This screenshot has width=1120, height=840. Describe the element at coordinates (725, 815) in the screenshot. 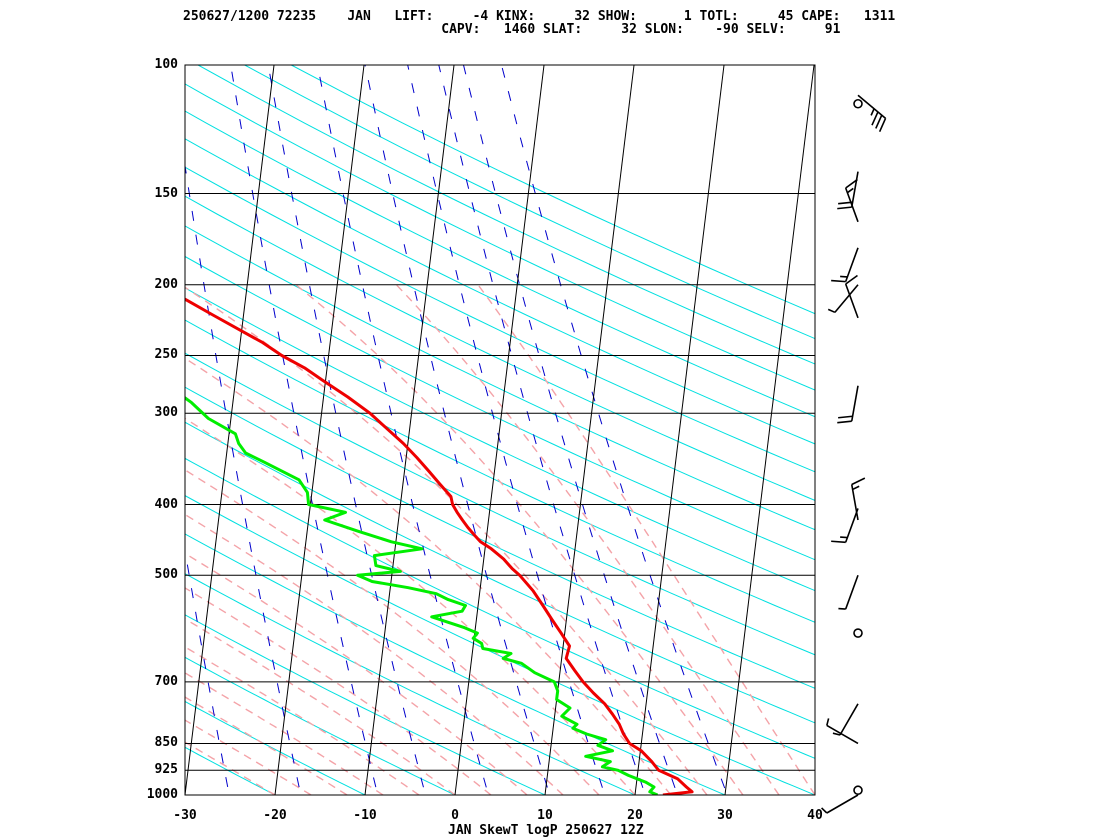

I see `temperature-tick-label: 30` at that location.